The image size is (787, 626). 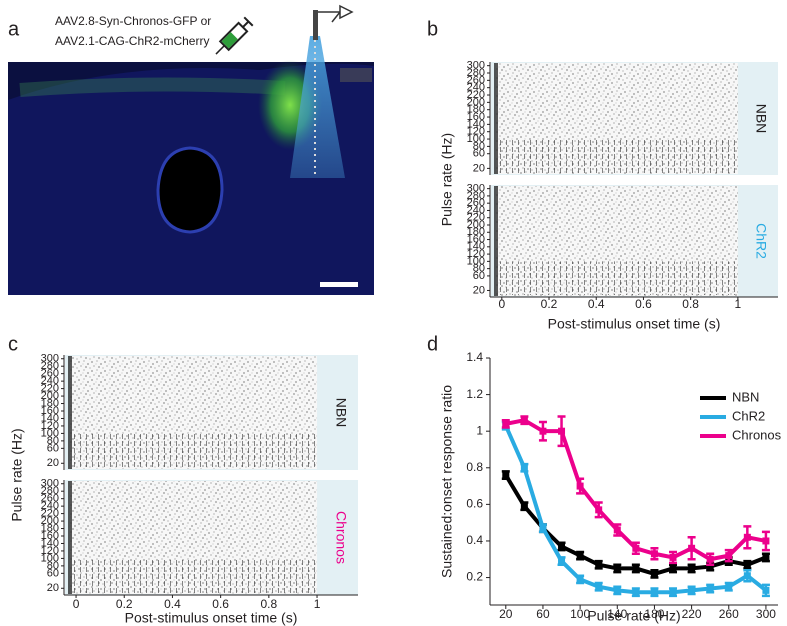 What do you see at coordinates (50, 506) in the screenshot?
I see `y-tick-label: 240` at bounding box center [50, 506].